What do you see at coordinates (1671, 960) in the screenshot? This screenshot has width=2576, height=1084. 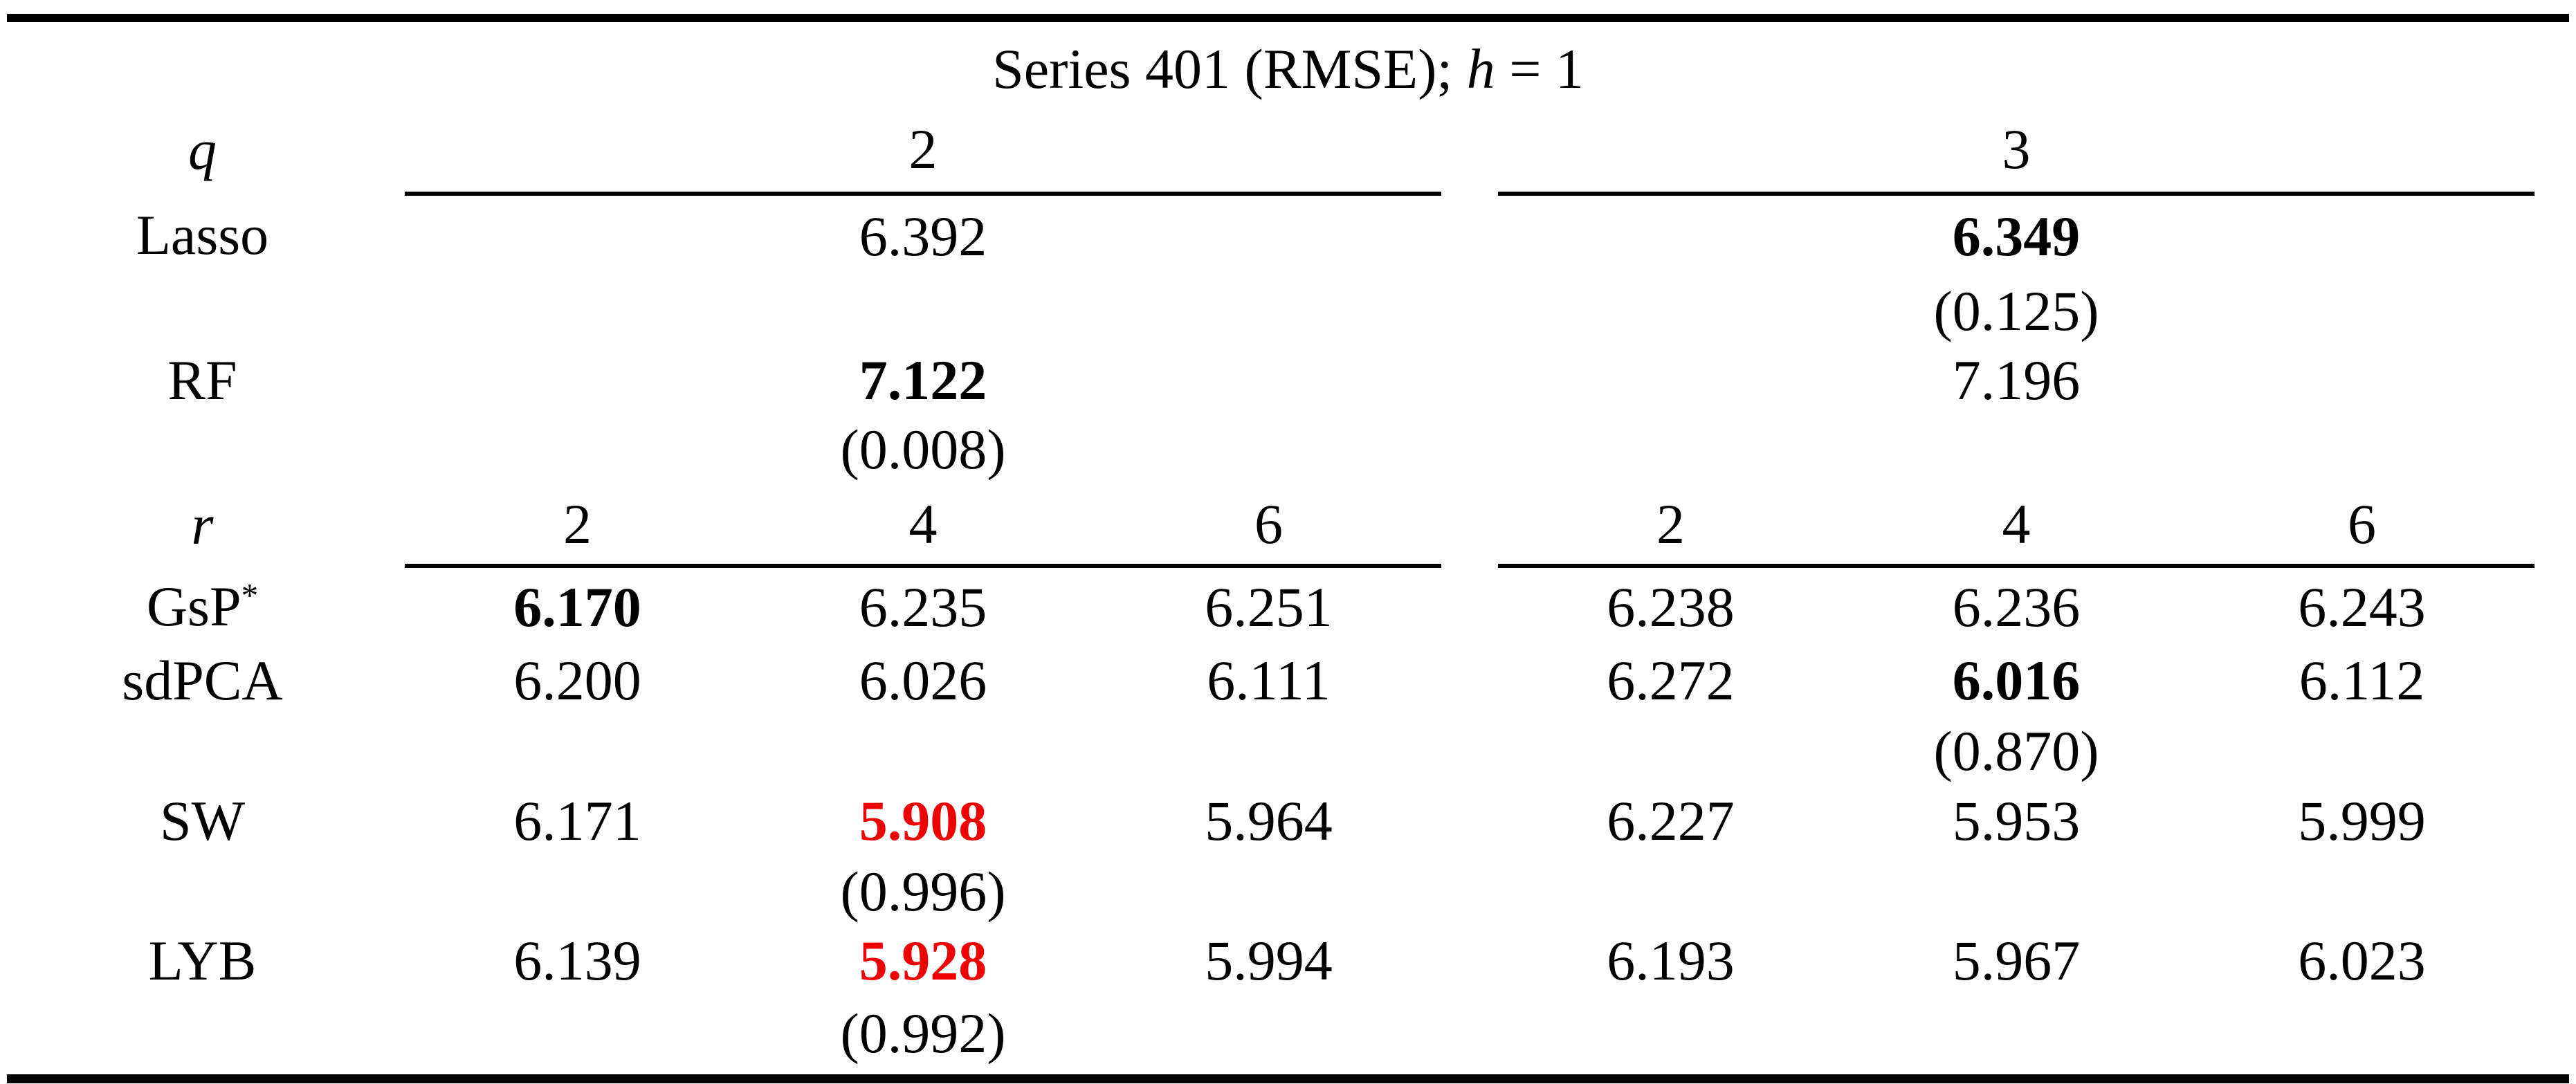 I see `cell-lyb-c4: 6.193` at bounding box center [1671, 960].